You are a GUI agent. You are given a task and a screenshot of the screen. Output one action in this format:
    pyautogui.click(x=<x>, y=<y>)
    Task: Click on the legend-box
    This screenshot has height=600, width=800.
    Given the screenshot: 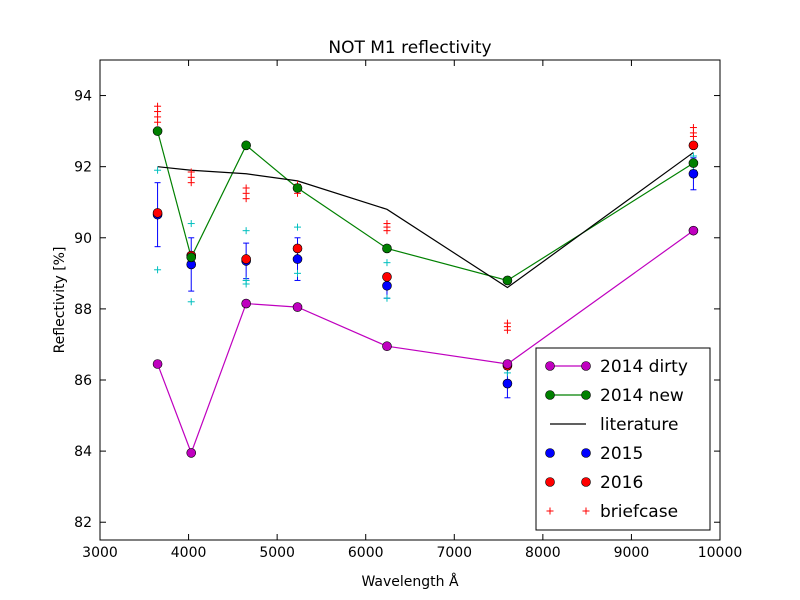 What is the action you would take?
    pyautogui.click(x=623, y=439)
    